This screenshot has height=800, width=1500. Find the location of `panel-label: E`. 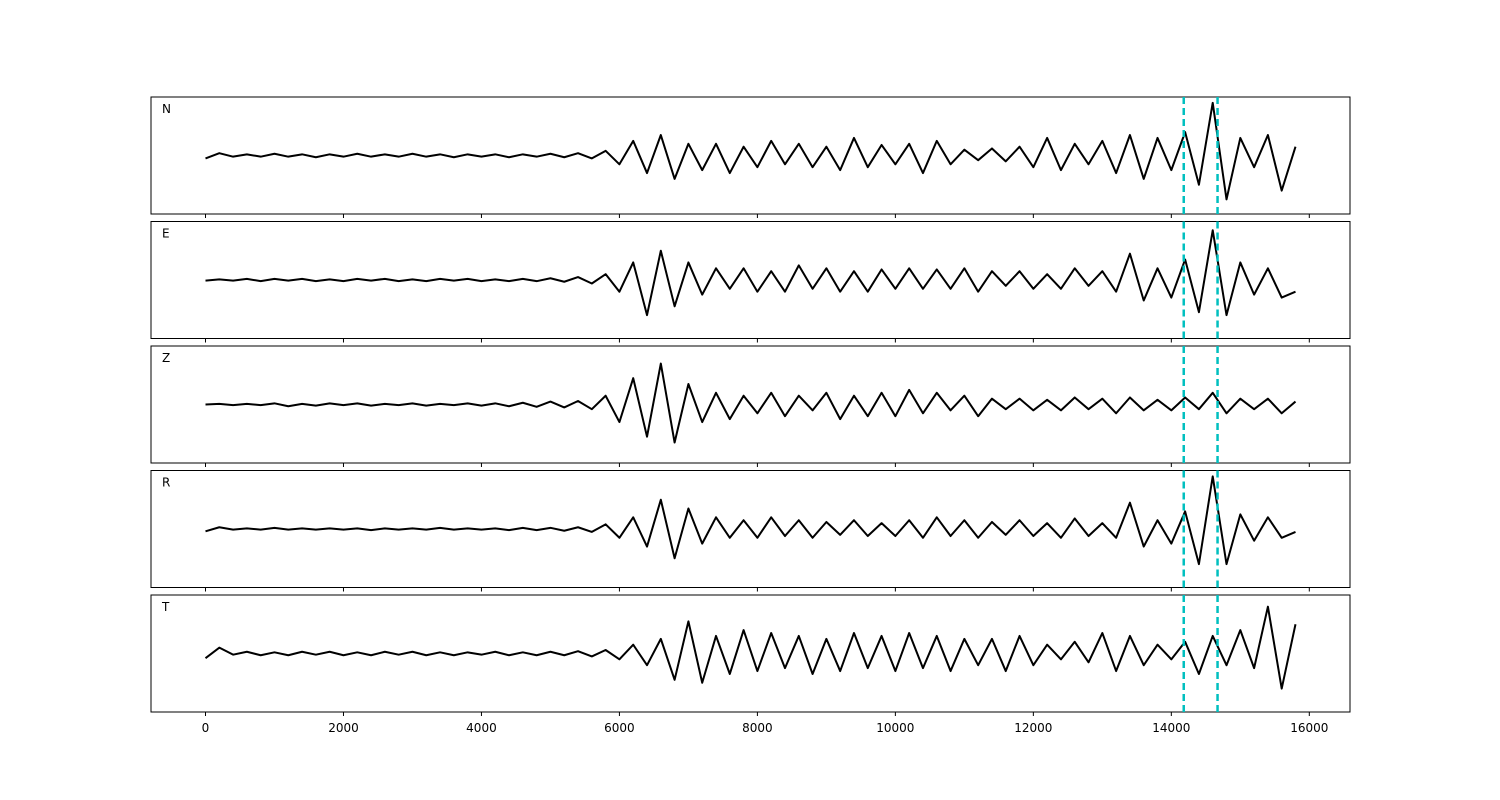

panel-label: E is located at coordinates (166, 234).